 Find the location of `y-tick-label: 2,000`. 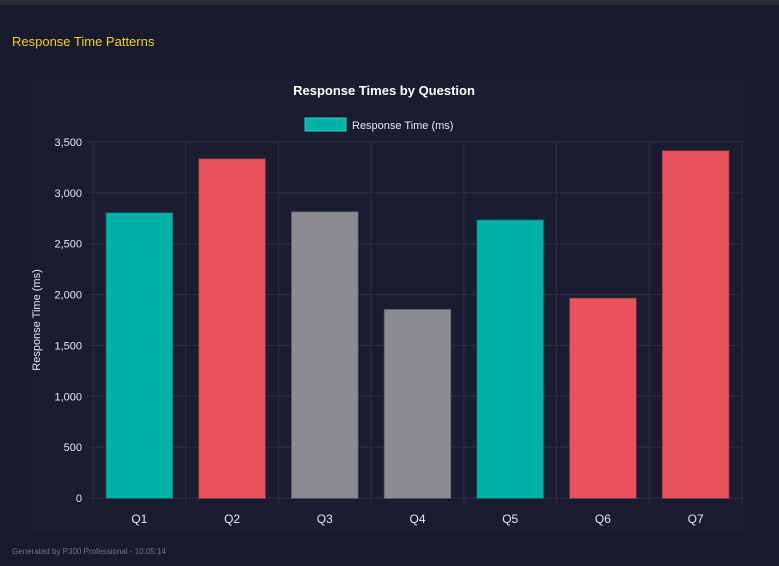

y-tick-label: 2,000 is located at coordinates (68, 296).